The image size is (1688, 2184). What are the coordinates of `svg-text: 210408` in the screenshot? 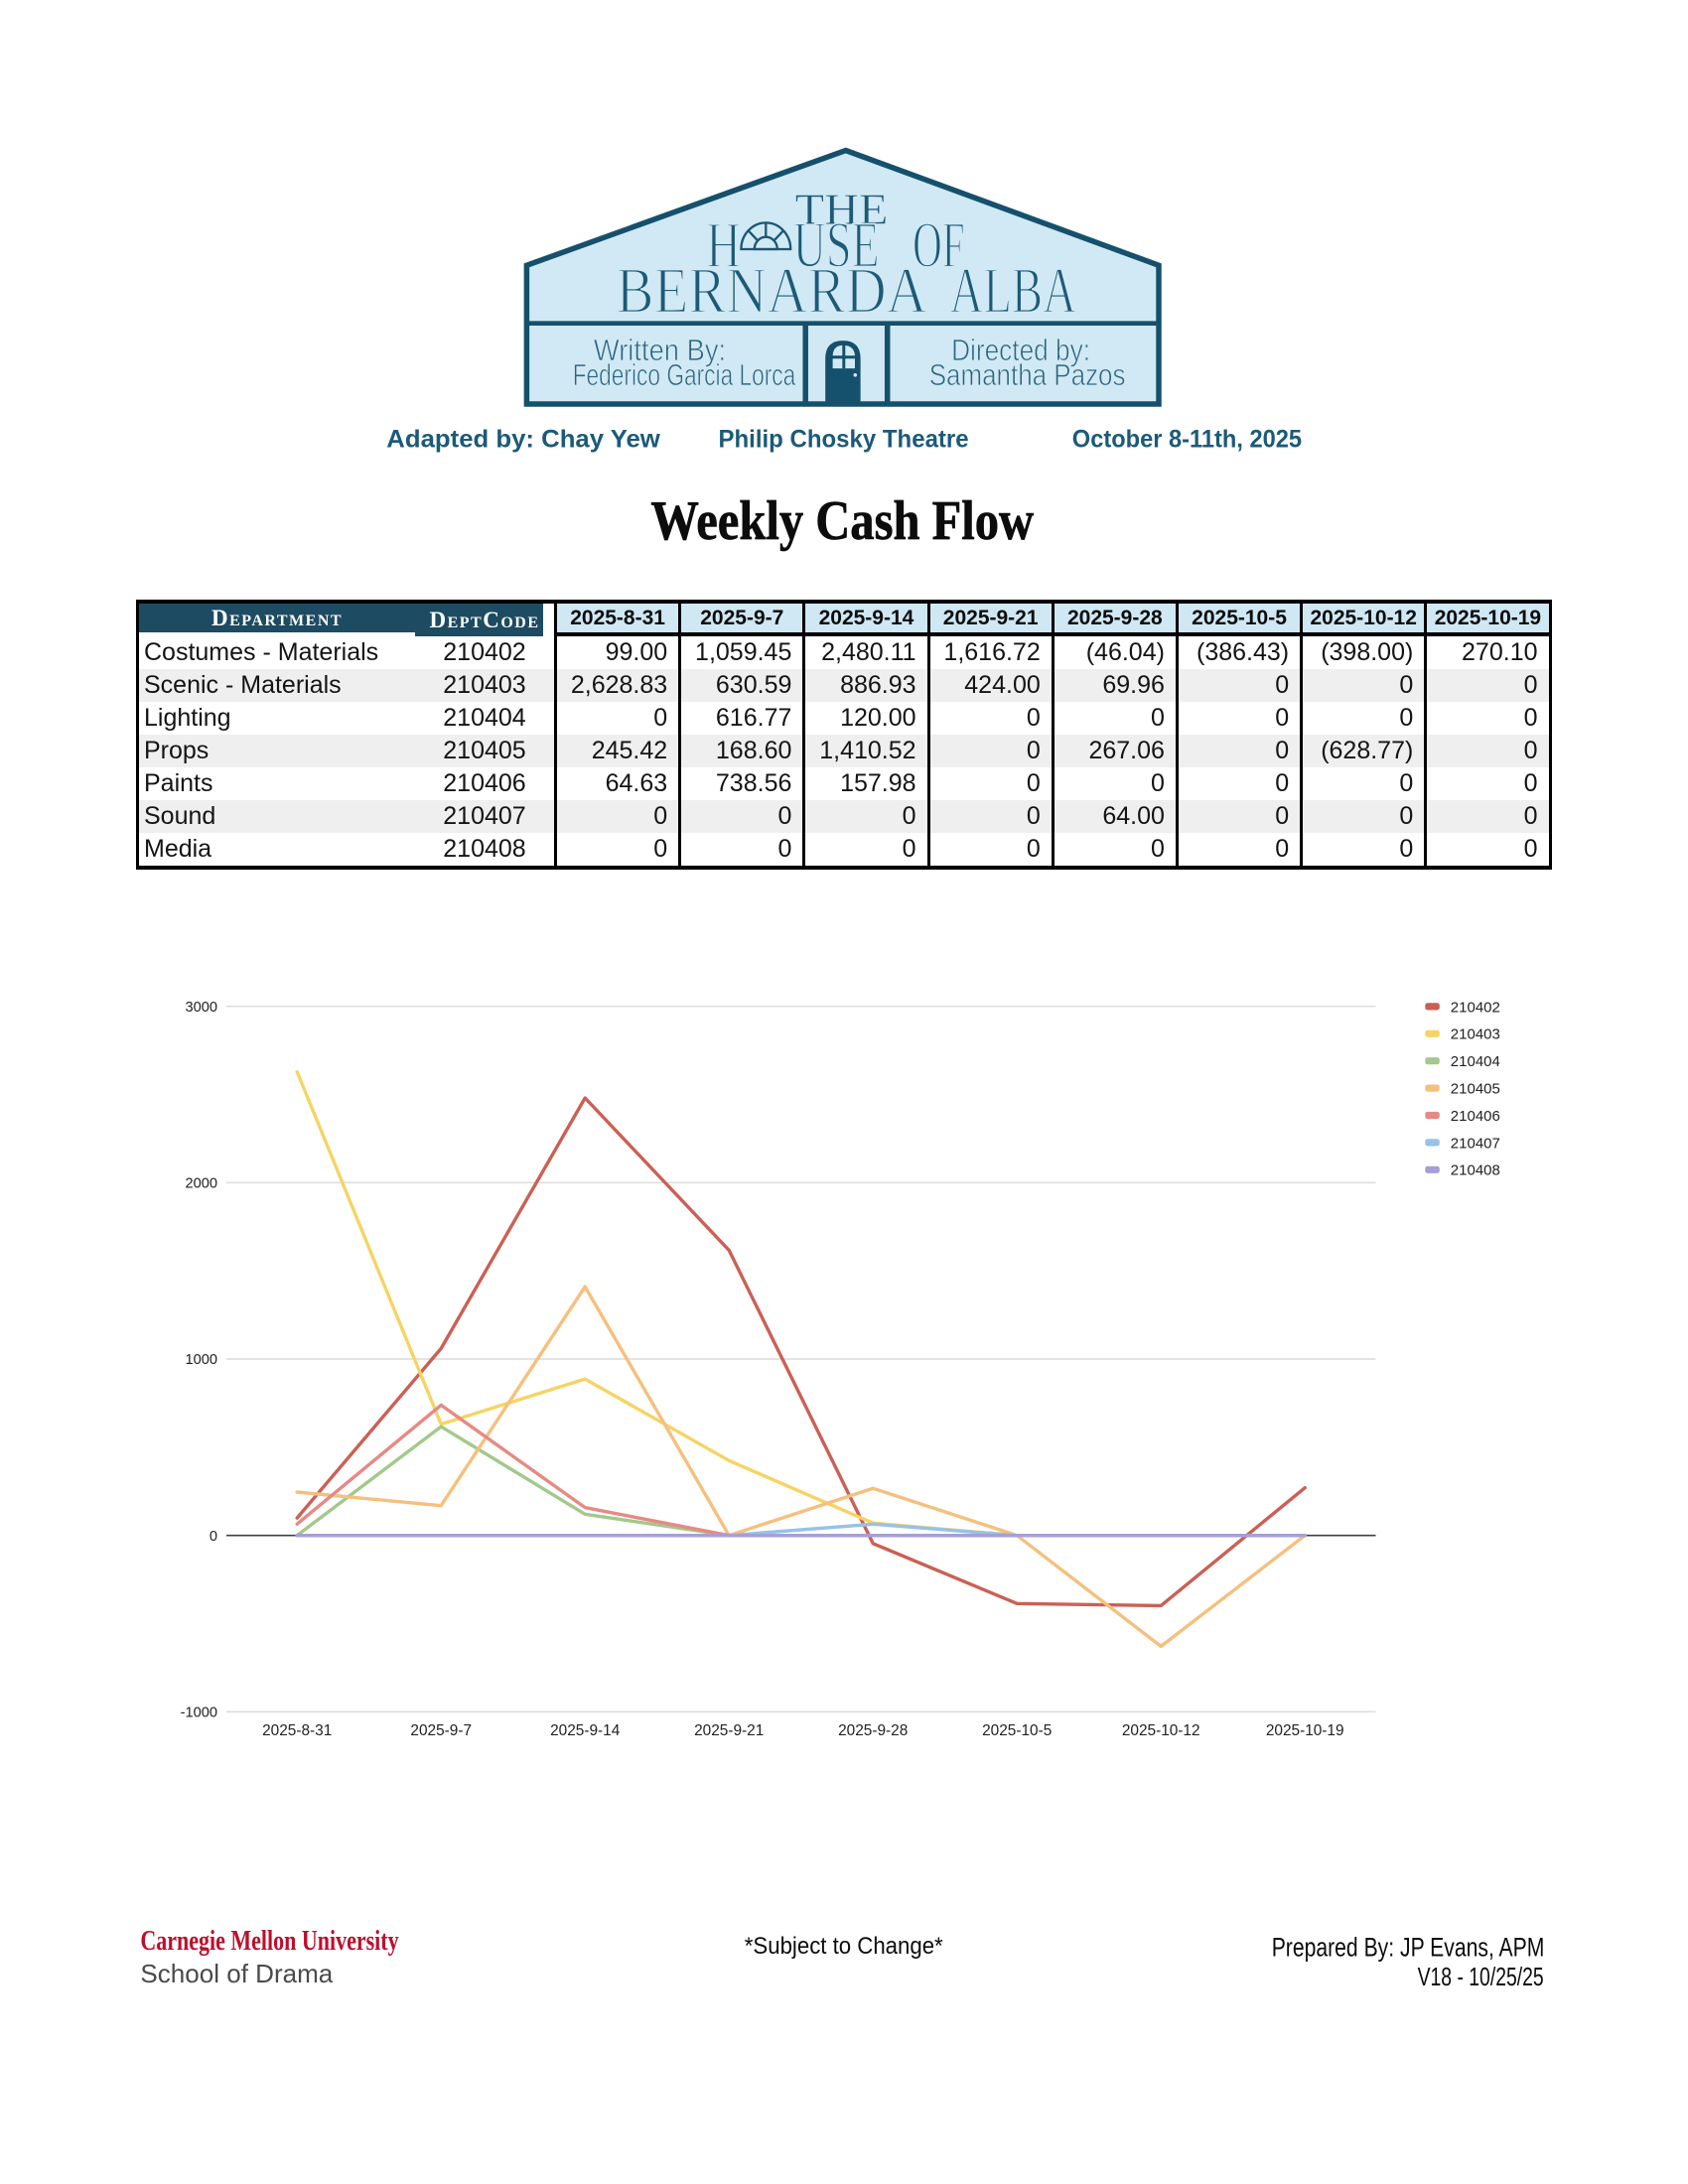 It's located at (1475, 1170).